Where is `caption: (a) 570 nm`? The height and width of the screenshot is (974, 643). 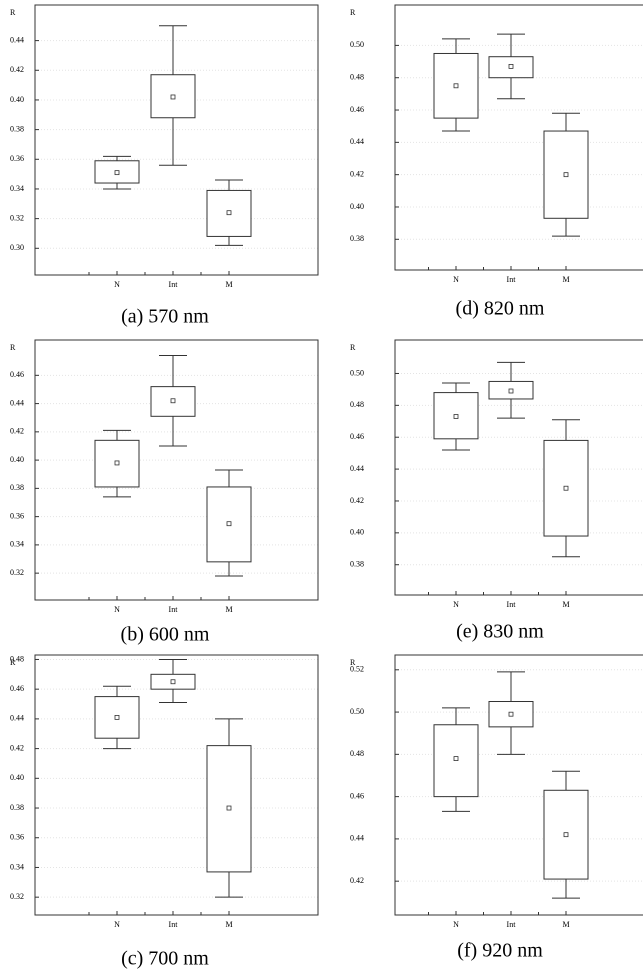 caption: (a) 570 nm is located at coordinates (165, 317).